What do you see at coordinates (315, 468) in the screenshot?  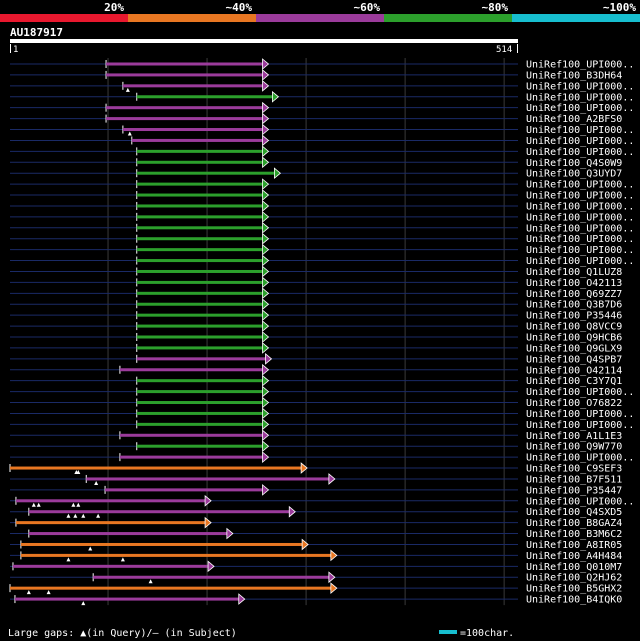 I see `hit-row: UniRef100_C9SEF3` at bounding box center [315, 468].